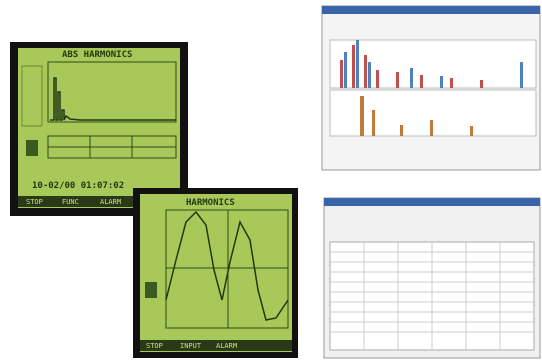 This screenshot has height=361, width=542. I want to click on spectrum, so click(113, 99).